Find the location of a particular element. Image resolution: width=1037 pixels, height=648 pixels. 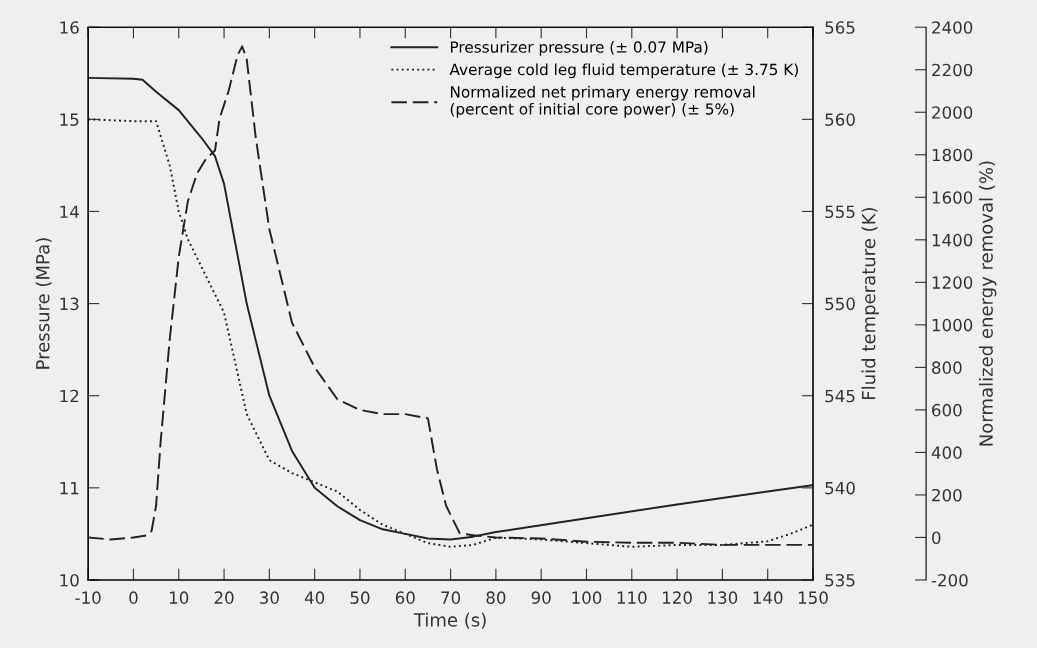

y-tick-label: 12 is located at coordinates (69, 396).